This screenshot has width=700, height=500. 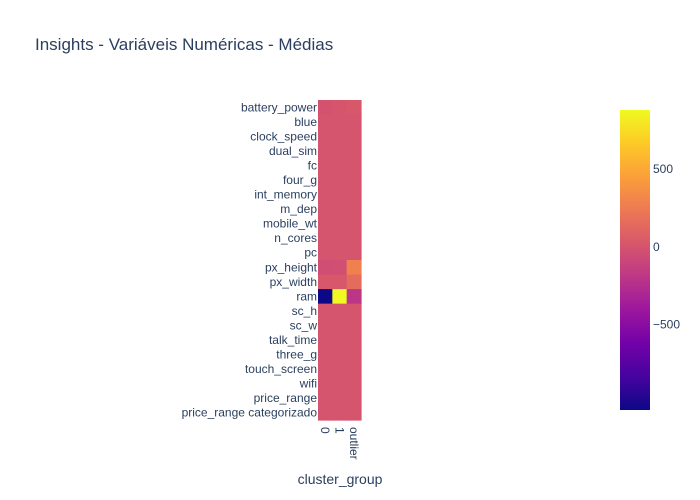 I want to click on y-tick-label: ram, so click(x=306, y=296).